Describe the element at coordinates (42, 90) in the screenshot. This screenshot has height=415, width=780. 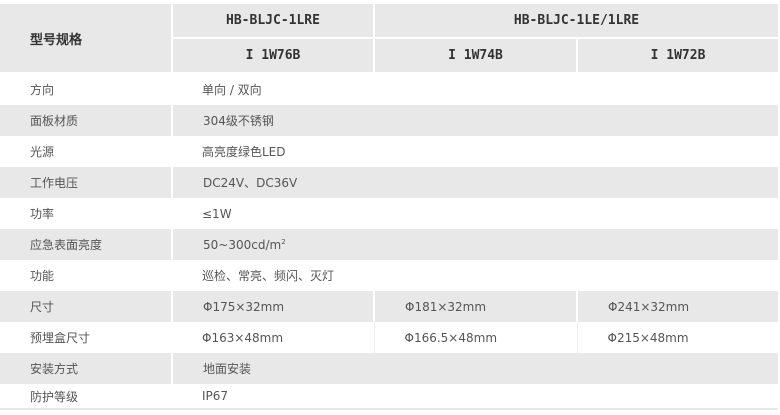
I see `row-label: 方向` at that location.